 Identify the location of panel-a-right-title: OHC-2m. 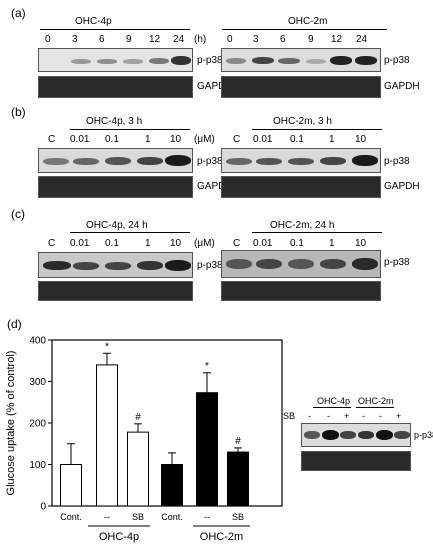
(308, 21).